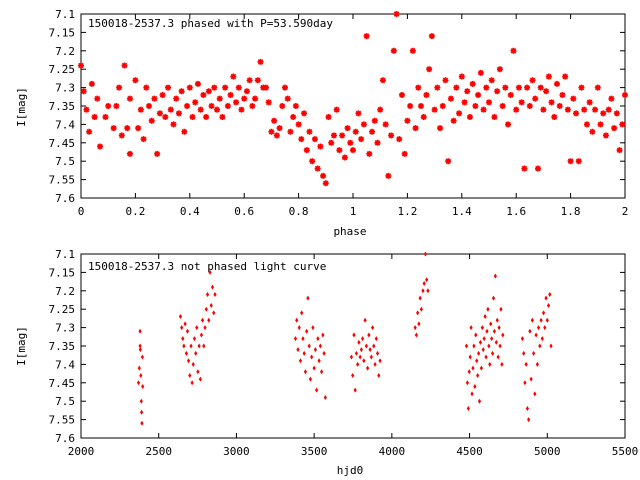 The image size is (640, 480). What do you see at coordinates (462, 211) in the screenshot?
I see `phased-x-tick-label: 1.4` at bounding box center [462, 211].